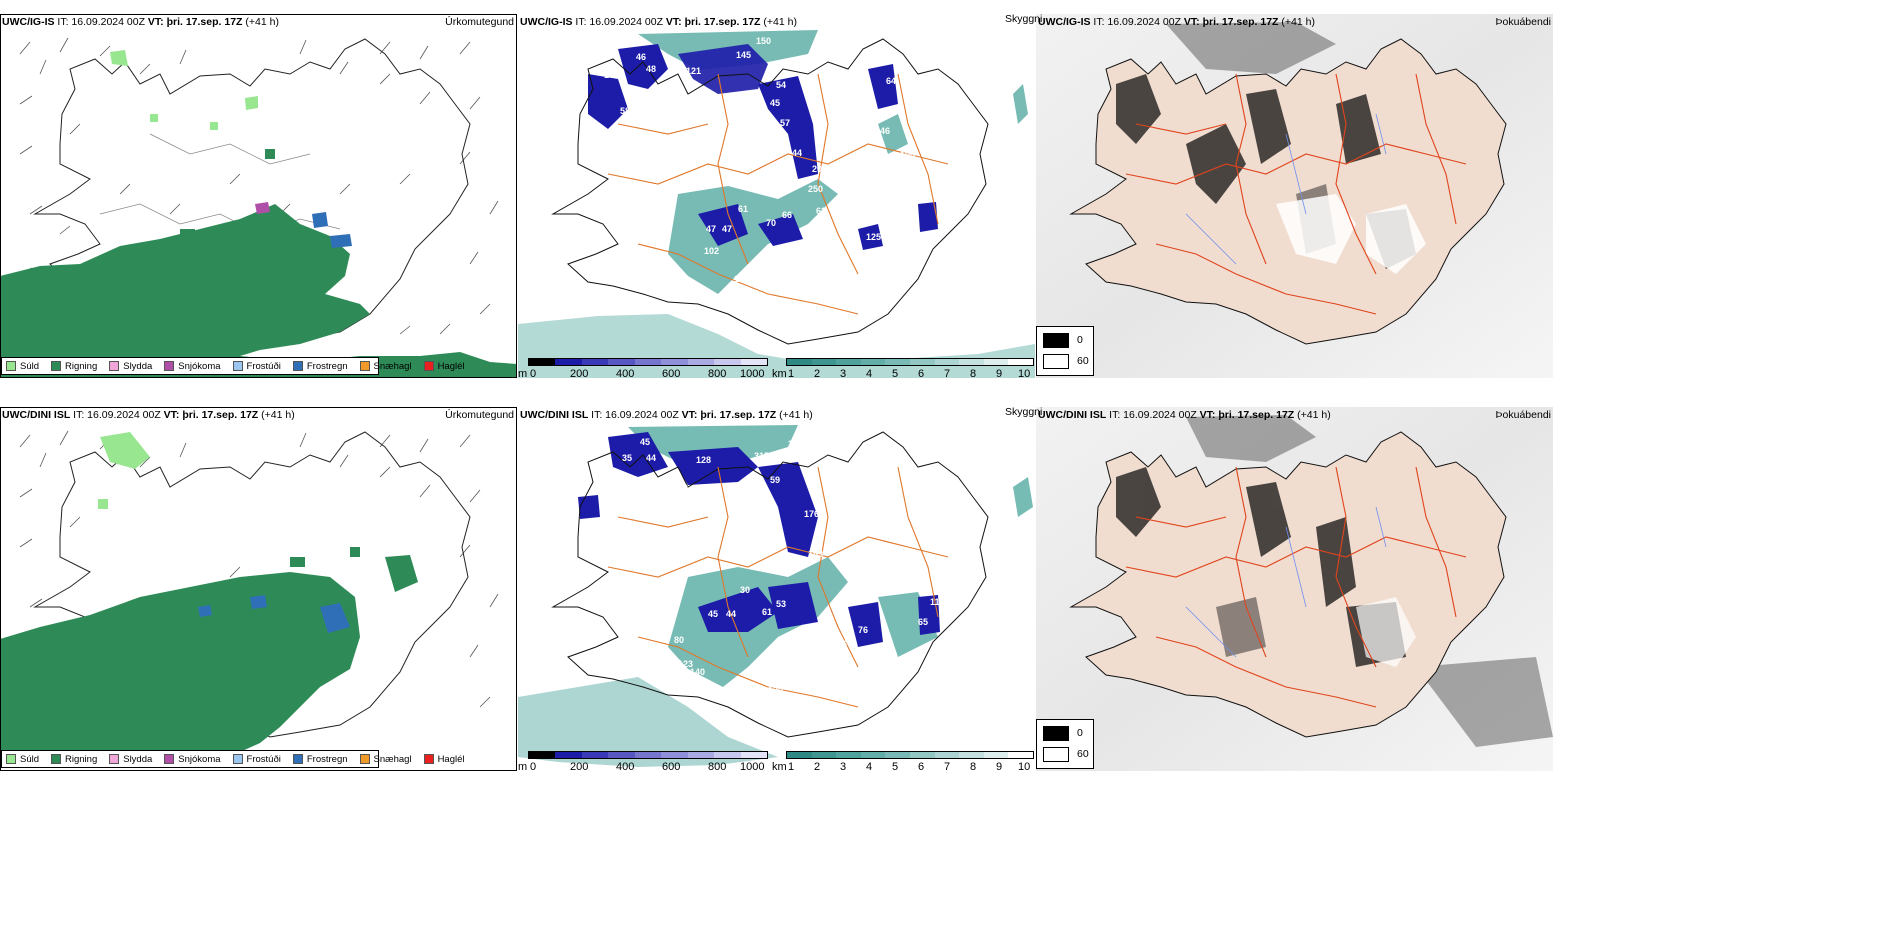 The height and width of the screenshot is (950, 1900). What do you see at coordinates (863, 656) in the screenshot?
I see `ceiling-value-label: 103` at bounding box center [863, 656].